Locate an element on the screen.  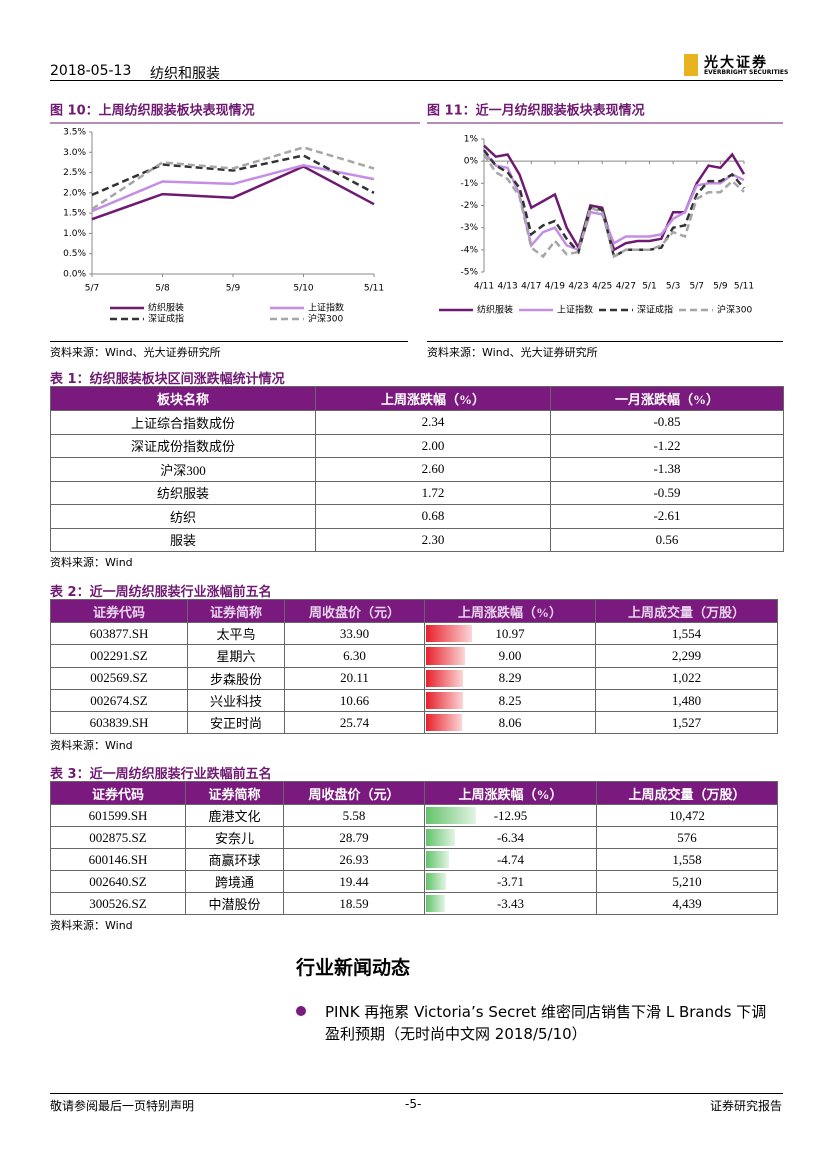
table-cell: 5,210 is located at coordinates (687, 881).